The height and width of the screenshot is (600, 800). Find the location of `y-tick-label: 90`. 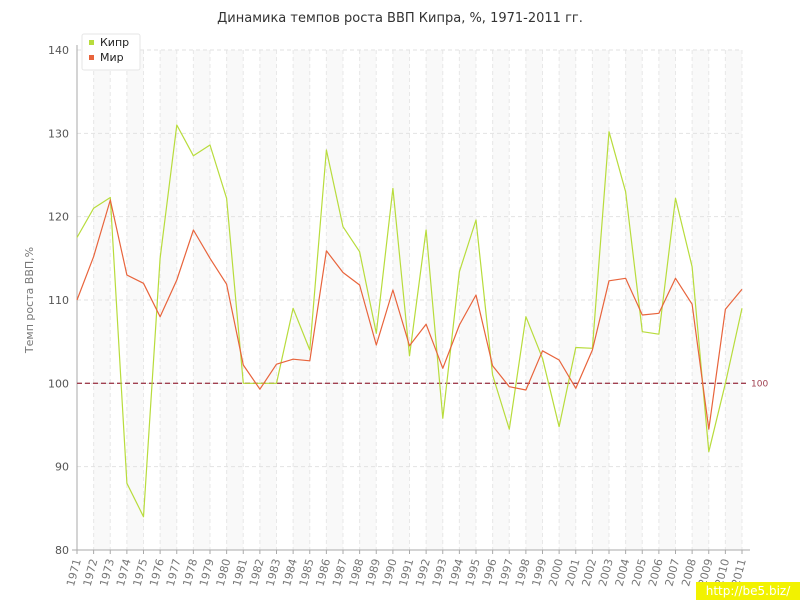

y-tick-label: 90 is located at coordinates (62, 467).